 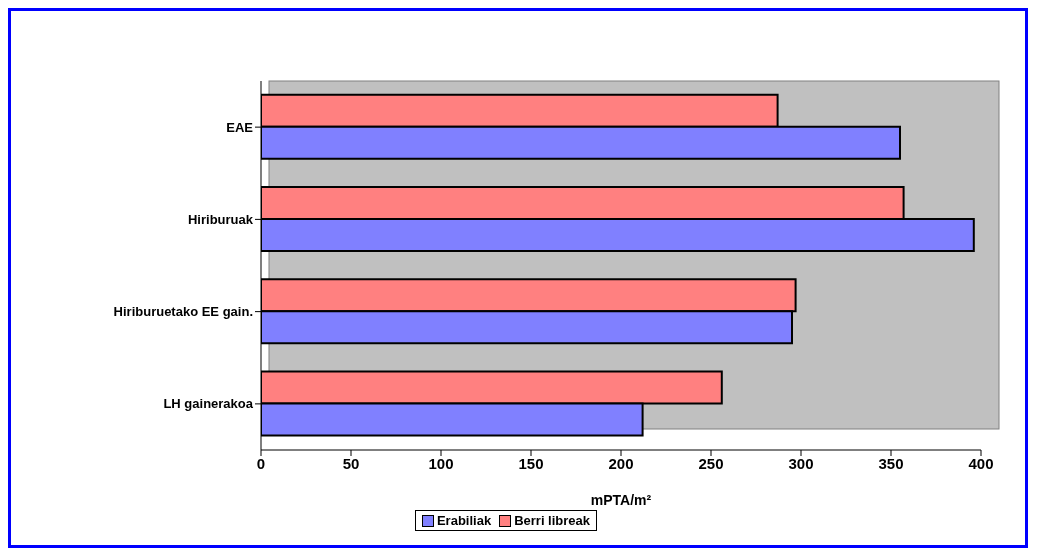 I want to click on legend-label: Berri libreak, so click(x=552, y=520).